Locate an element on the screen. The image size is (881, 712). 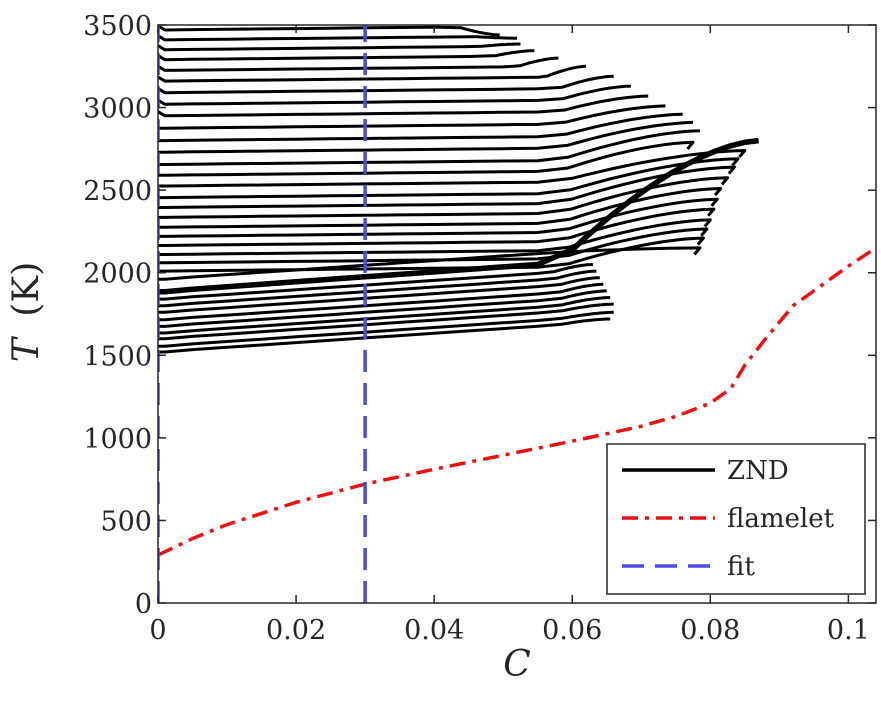
legend-flamelet-label: flamelet is located at coordinates (781, 519).